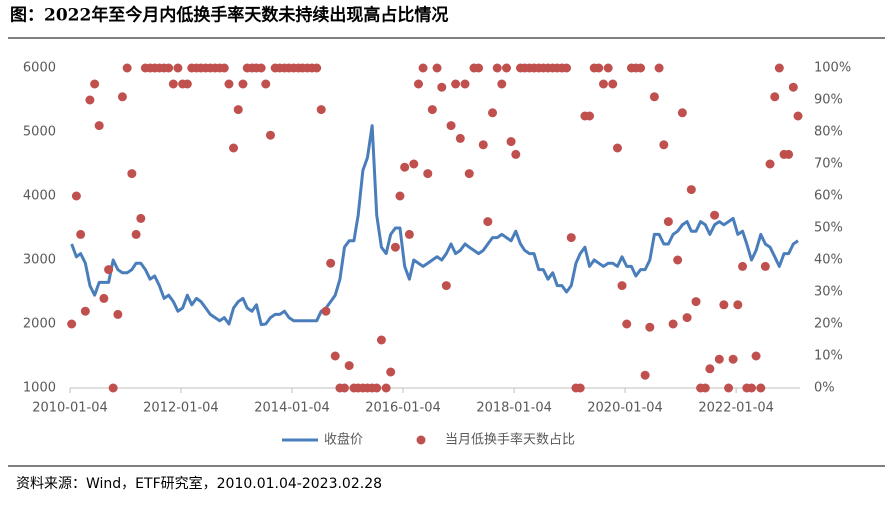 This screenshot has width=893, height=507. What do you see at coordinates (514, 408) in the screenshot?
I see `x-tick-label: 2018-01-04` at bounding box center [514, 408].